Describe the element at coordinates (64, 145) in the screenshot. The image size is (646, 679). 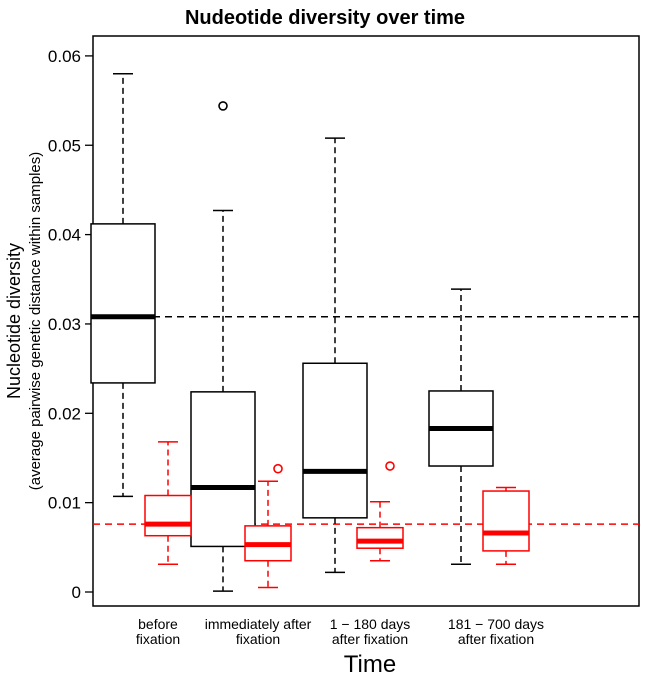
I see `y-tick-label: 0.05` at that location.